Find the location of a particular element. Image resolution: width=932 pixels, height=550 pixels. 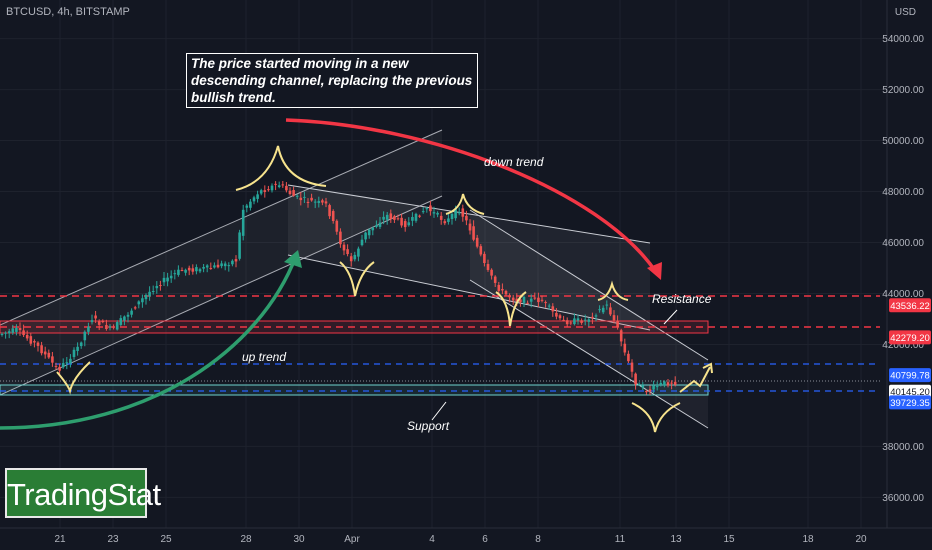

descending-channel-fill is located at coordinates (469, 257).